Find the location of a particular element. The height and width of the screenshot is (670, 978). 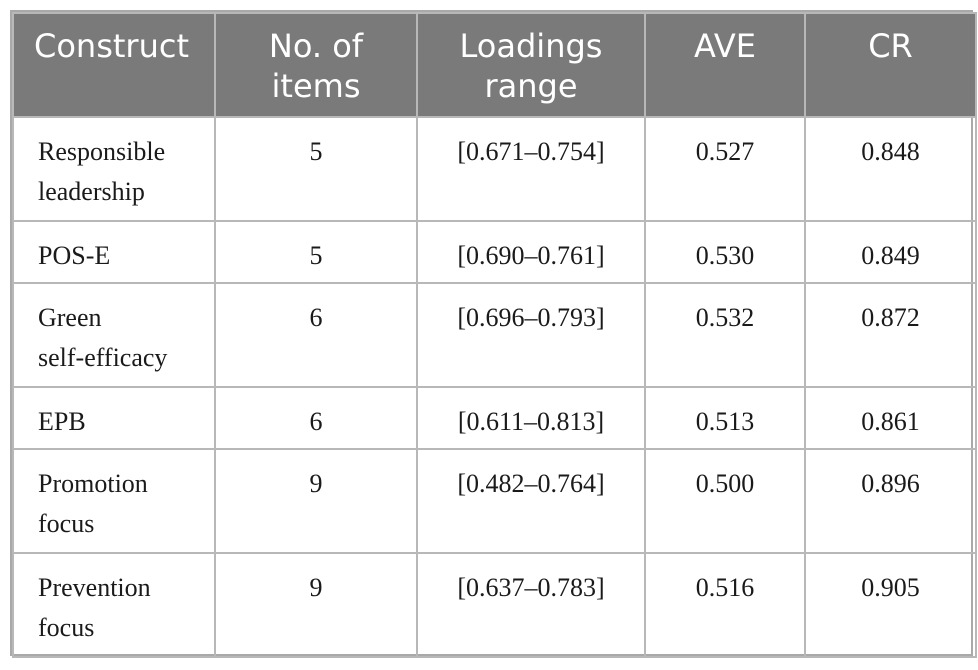

table-row: EPB 6 [0.611–0.813] 0.513 0.861 is located at coordinates (494, 418).